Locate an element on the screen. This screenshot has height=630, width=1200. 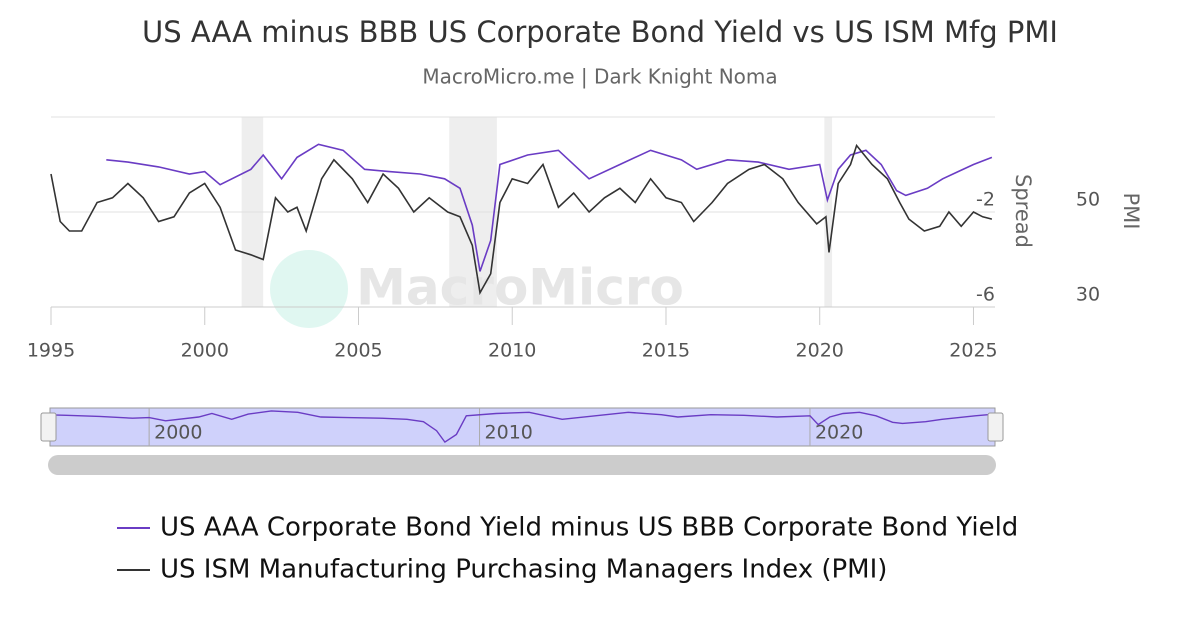
chart-subtitle: MacroMicro.me | Dark Knight Noma is located at coordinates (599, 77).